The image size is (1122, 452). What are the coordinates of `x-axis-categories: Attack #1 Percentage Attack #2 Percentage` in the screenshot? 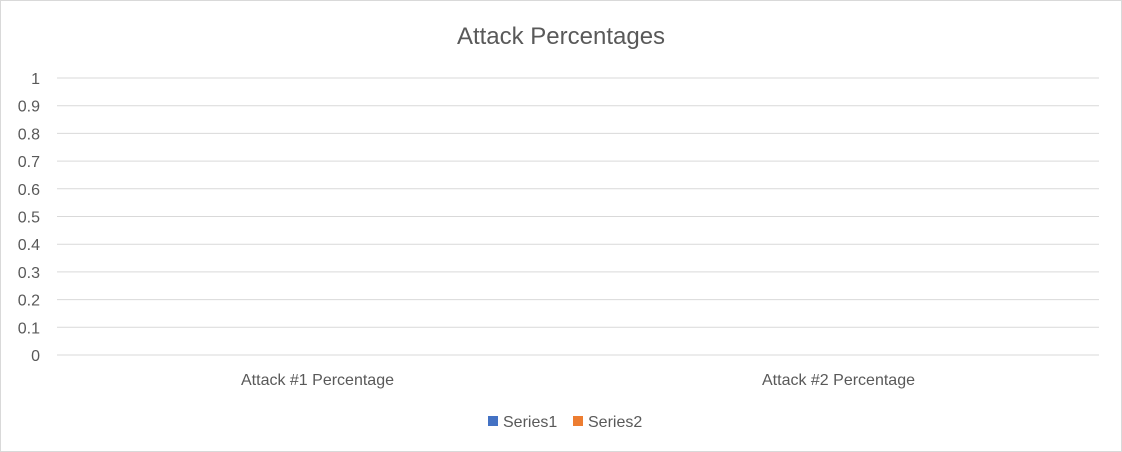 It's located at (578, 380).